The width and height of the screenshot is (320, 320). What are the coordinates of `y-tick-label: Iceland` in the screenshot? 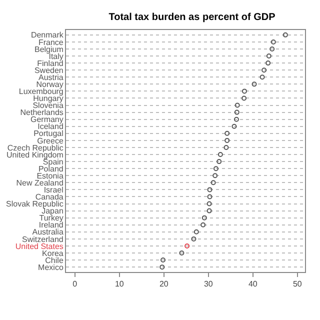 It's located at (51, 127).